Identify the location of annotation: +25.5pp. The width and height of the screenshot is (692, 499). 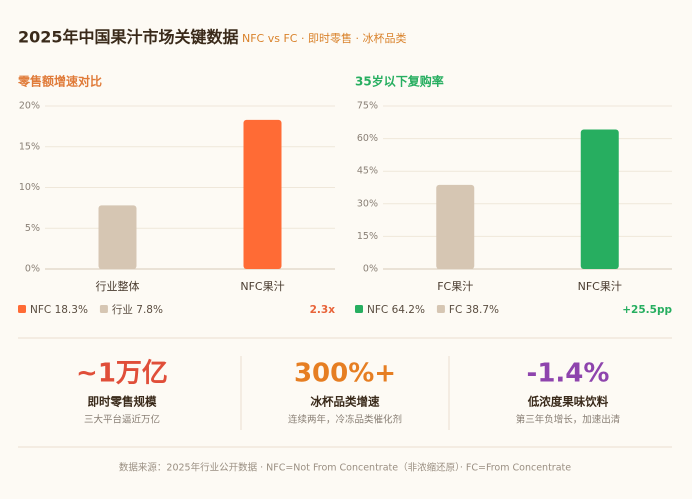
(647, 310).